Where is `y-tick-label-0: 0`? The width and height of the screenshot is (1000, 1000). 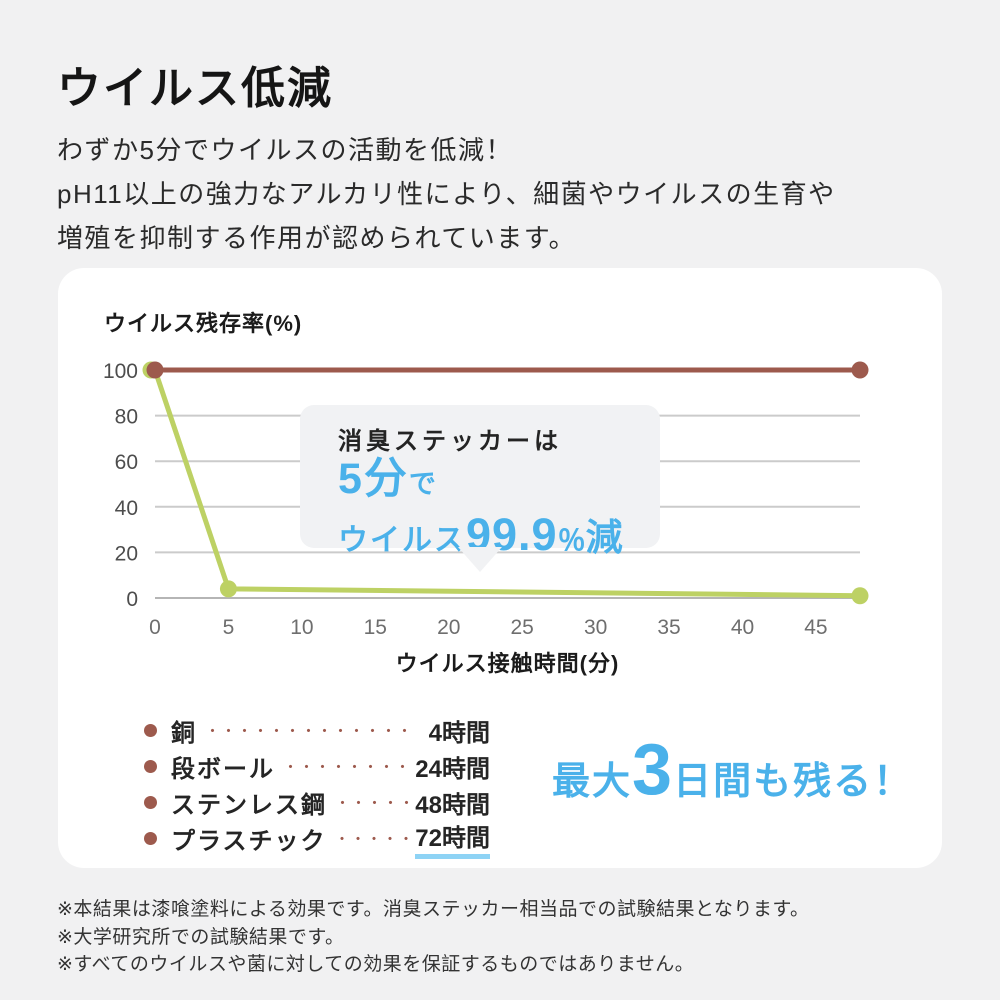
y-tick-label-0: 0 is located at coordinates (132, 599).